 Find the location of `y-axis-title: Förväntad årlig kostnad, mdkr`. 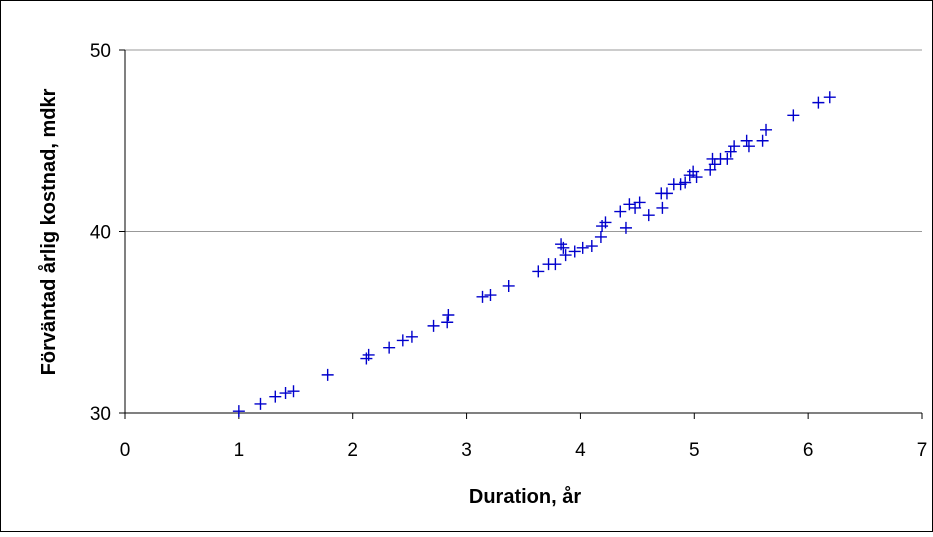

y-axis-title: Förväntad årlig kostnad, mdkr is located at coordinates (48, 231).